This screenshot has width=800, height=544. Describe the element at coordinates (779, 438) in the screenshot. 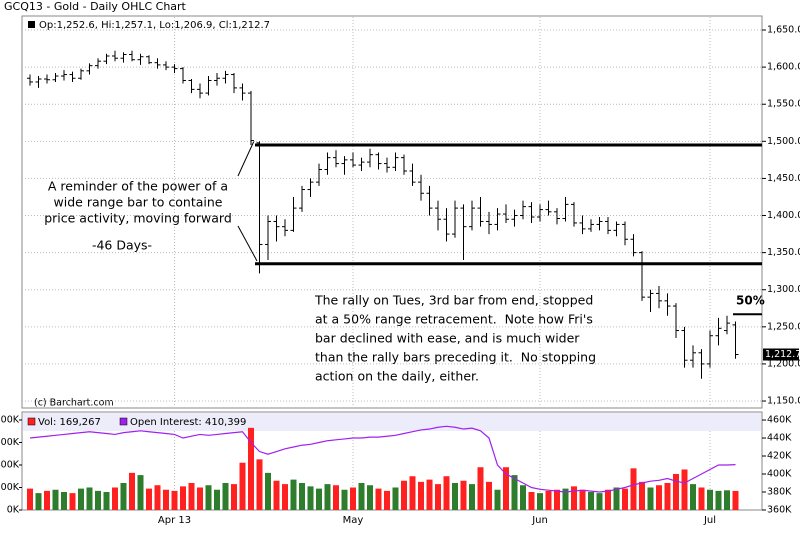

I see `y2-tick-label: 440K` at that location.